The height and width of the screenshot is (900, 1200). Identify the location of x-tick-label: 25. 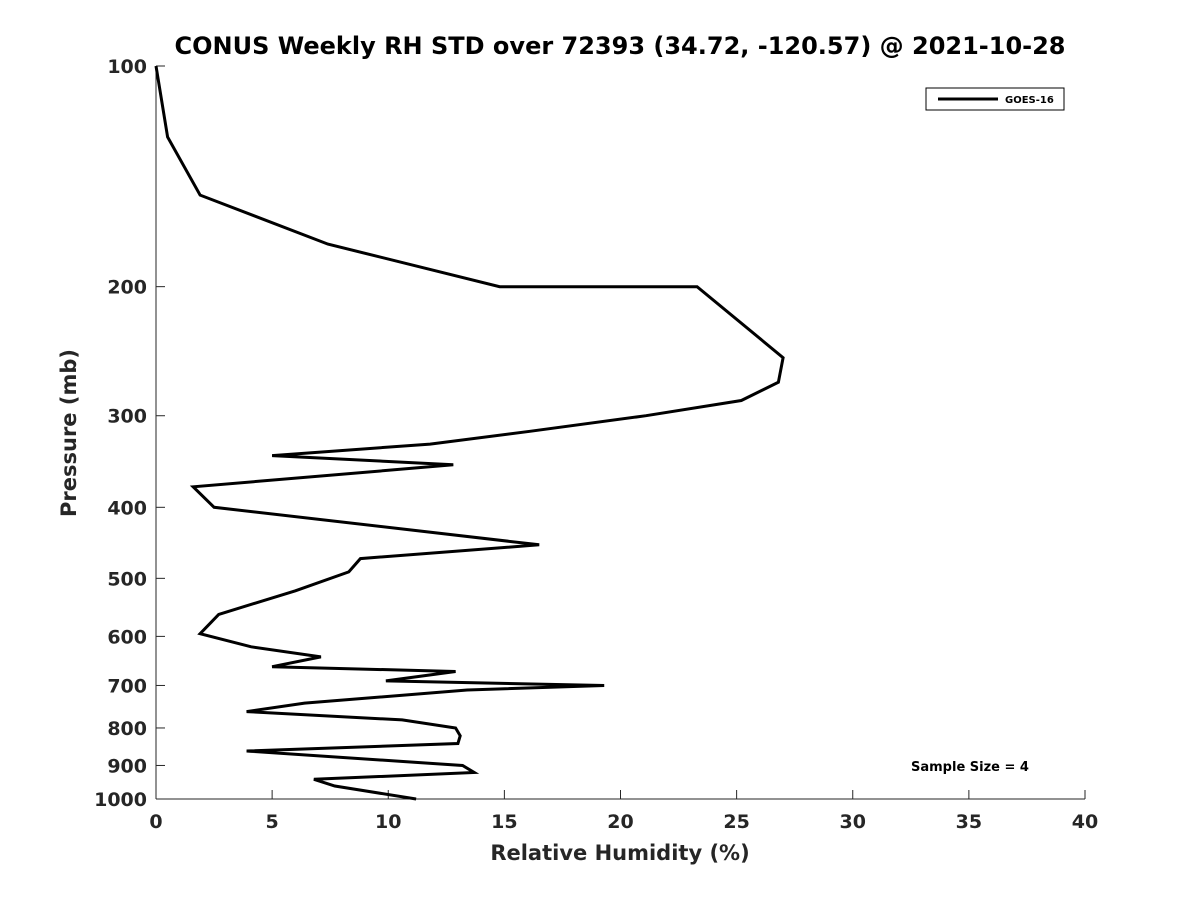
(736, 822).